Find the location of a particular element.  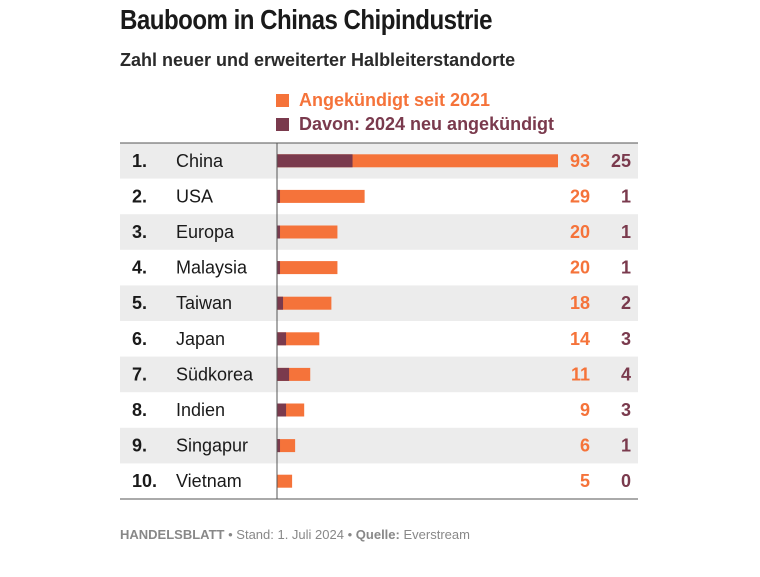

value-label-announced: 29 is located at coordinates (580, 196).